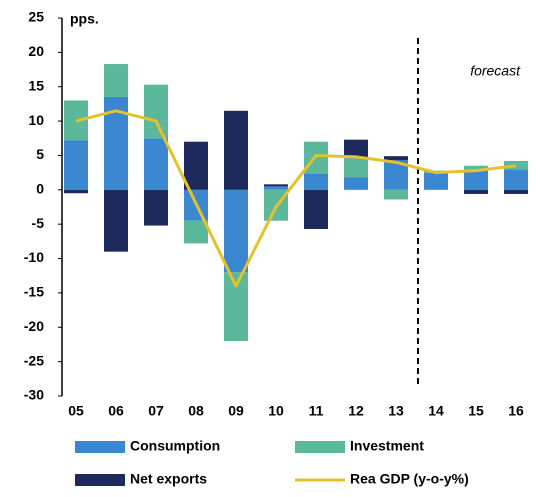 The image size is (536, 497). I want to click on y-tick-label: 5, so click(40, 154).